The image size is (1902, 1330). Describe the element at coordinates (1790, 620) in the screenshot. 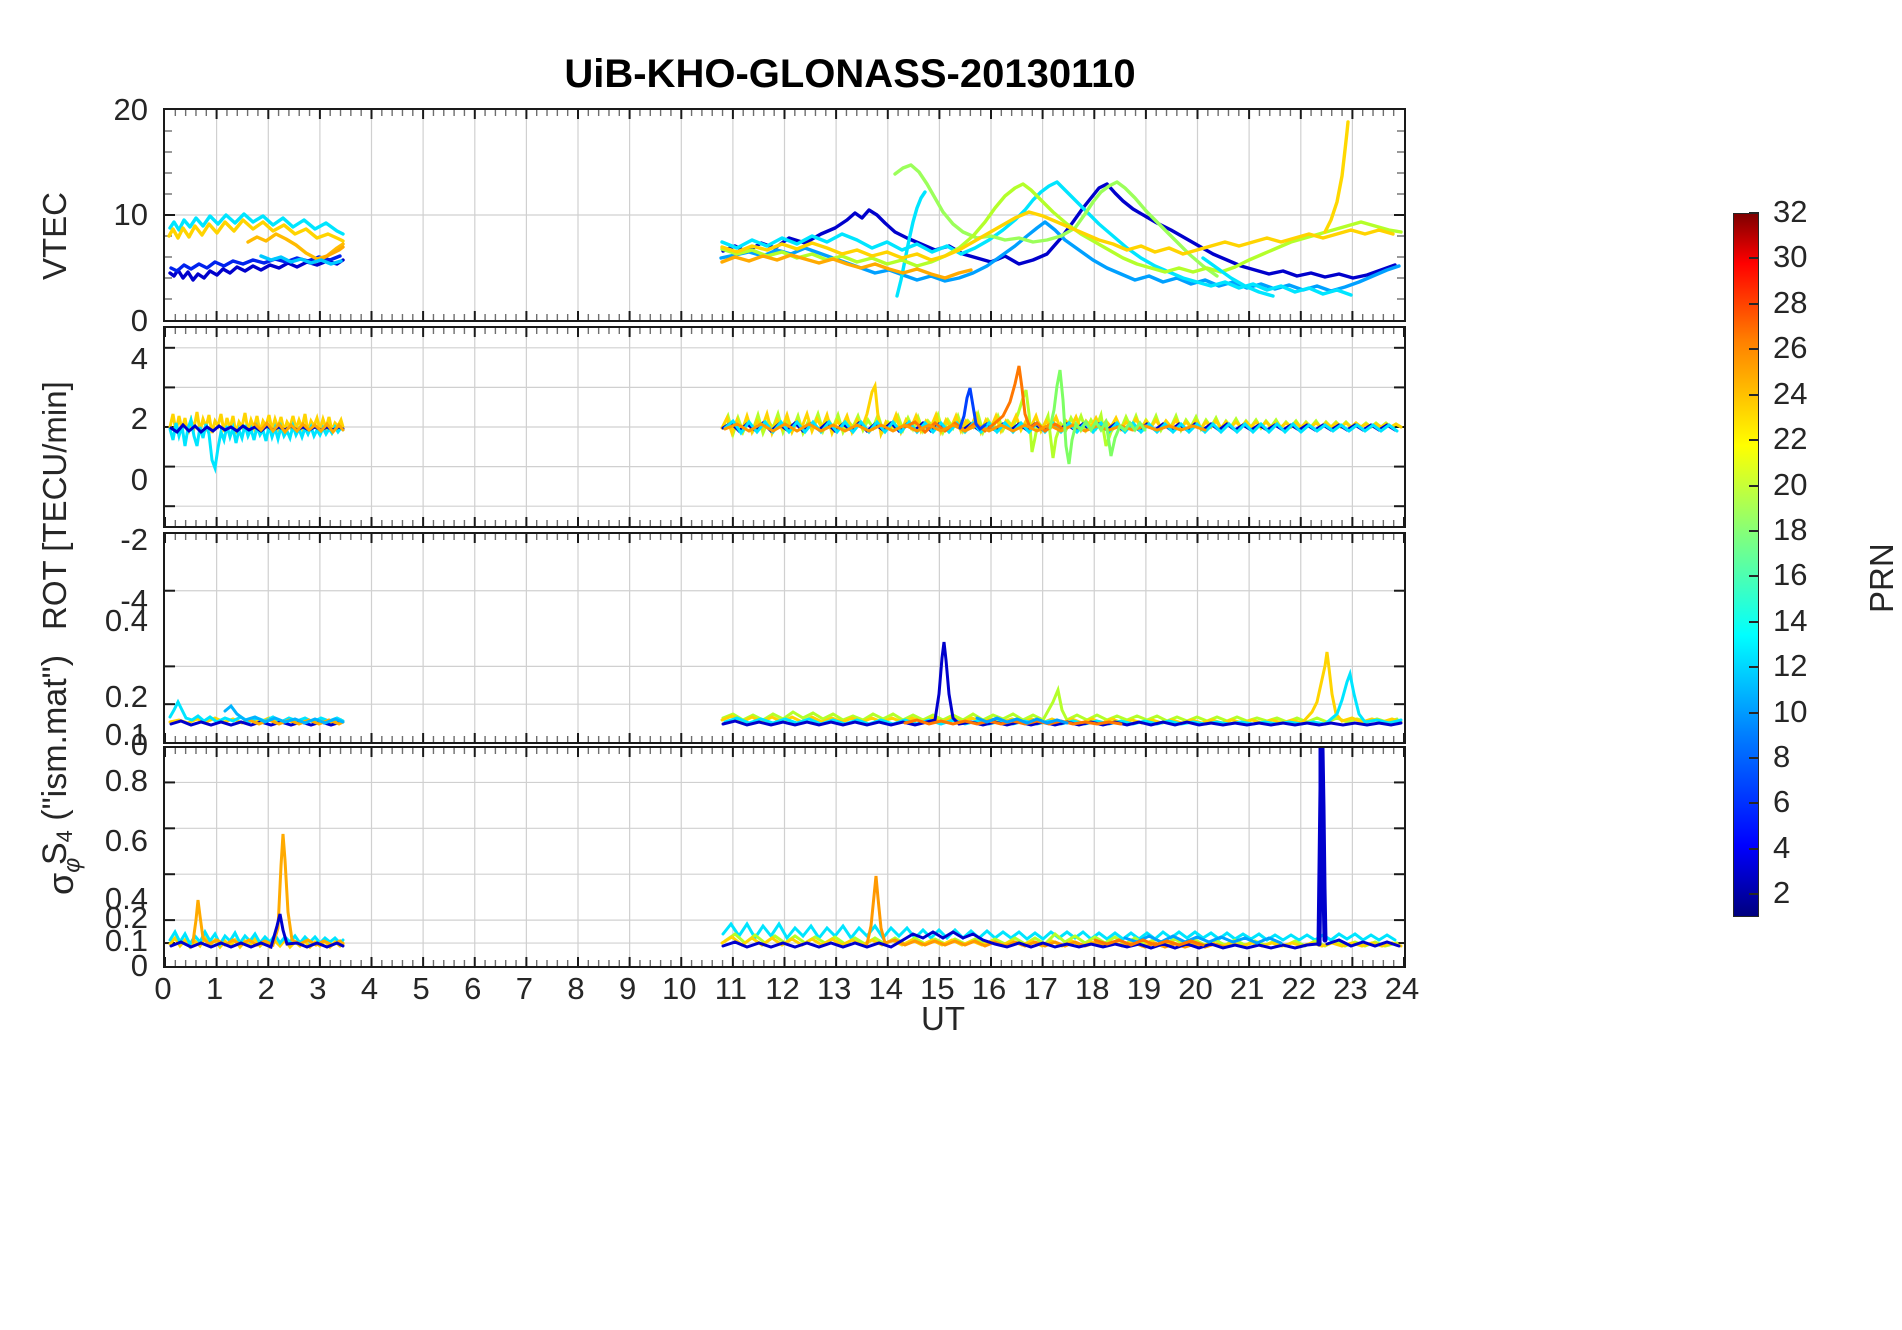

I see `colorbar-label-14: 14` at that location.